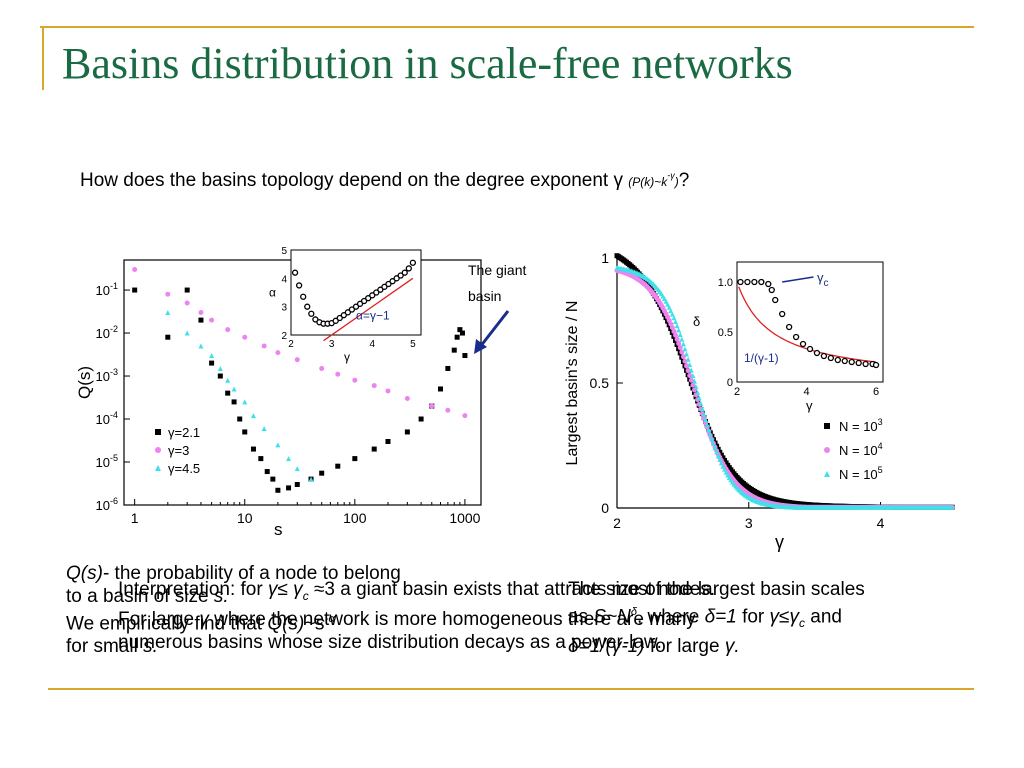 The height and width of the screenshot is (768, 1024). What do you see at coordinates (291, 344) in the screenshot?
I see `inset-x-tick: 2` at bounding box center [291, 344].